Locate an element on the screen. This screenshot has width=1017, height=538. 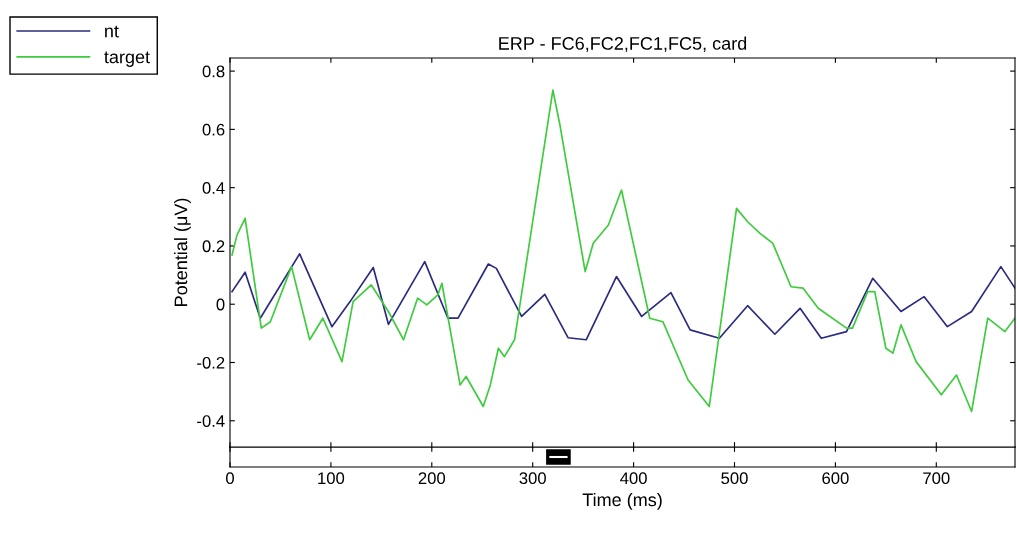
y-axis-title: Potential (μV) is located at coordinates (182, 252).